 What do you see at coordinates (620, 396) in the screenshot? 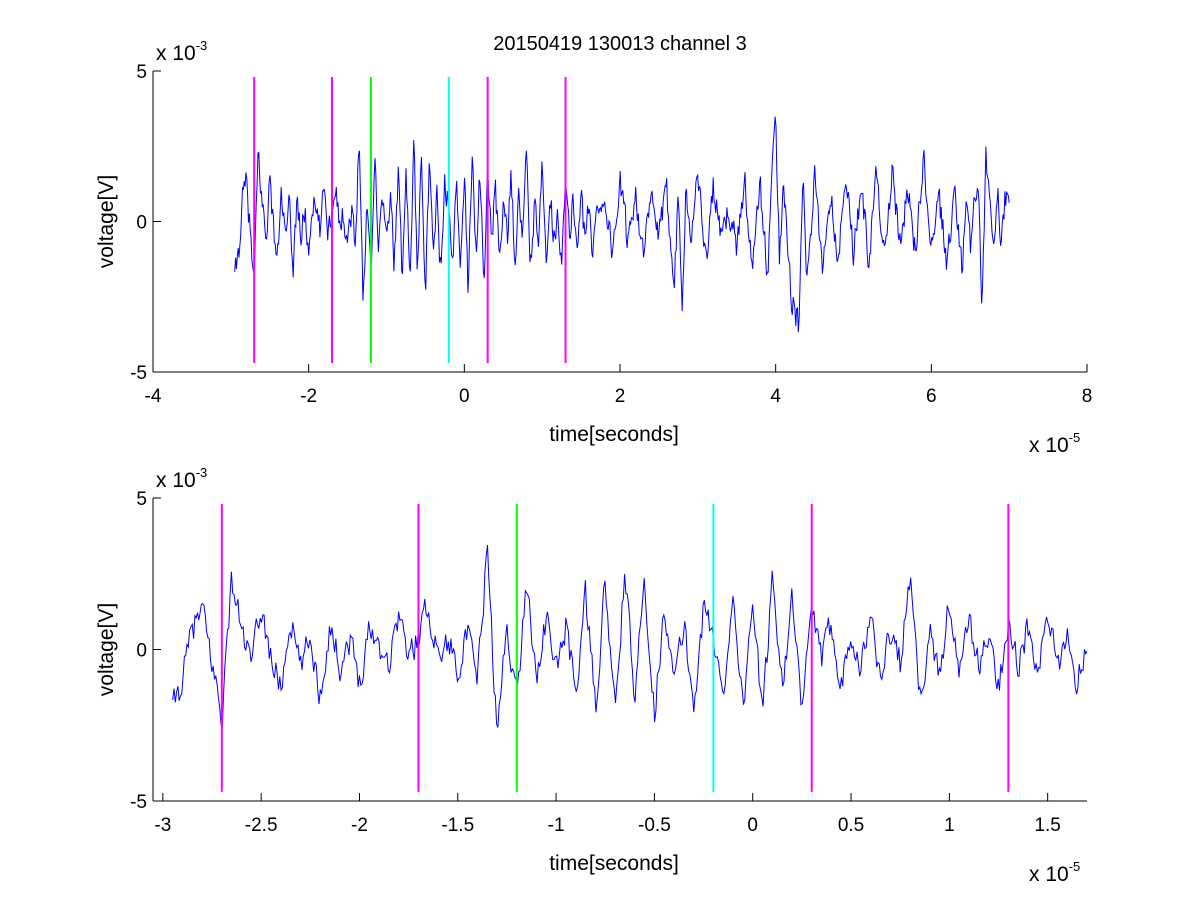
I see `x-tick-label: 2` at bounding box center [620, 396].